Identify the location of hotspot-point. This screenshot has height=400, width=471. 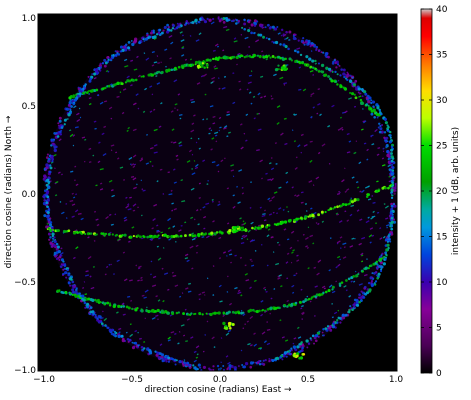
(224, 323).